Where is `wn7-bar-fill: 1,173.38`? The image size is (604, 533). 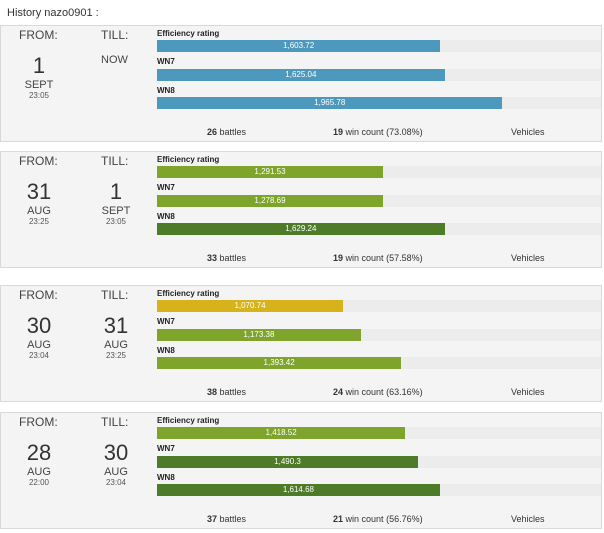 wn7-bar-fill: 1,173.38 is located at coordinates (259, 335).